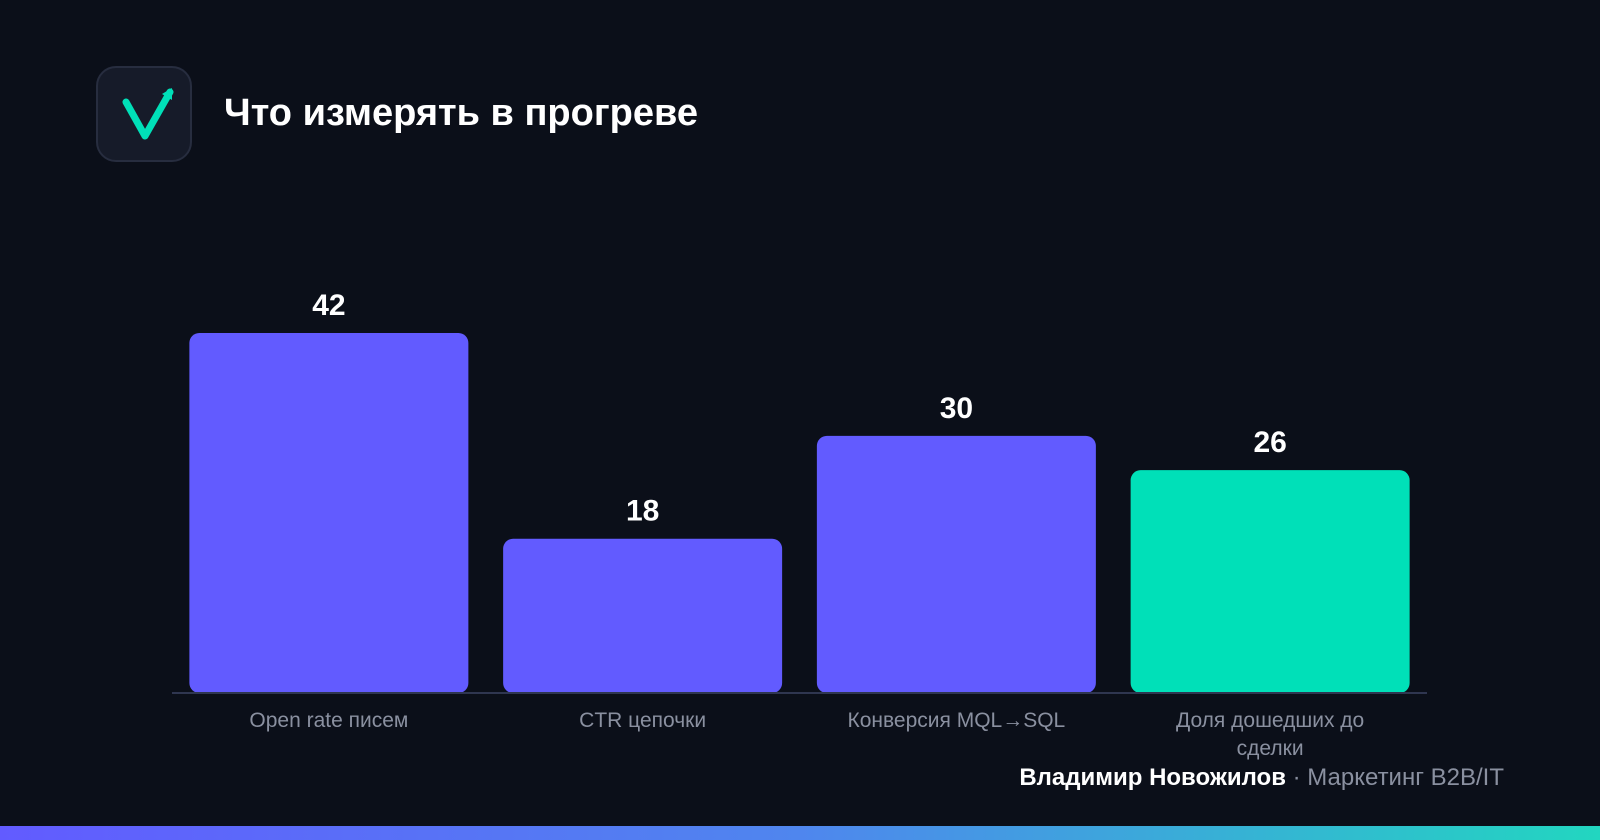 The width and height of the screenshot is (1600, 840). I want to click on category-label: Конверсия MQL→SQL, so click(956, 720).